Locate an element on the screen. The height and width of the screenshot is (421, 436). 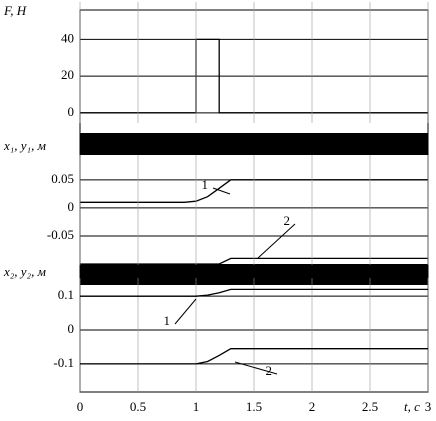
x-tick-label: 0 is located at coordinates (80, 406).